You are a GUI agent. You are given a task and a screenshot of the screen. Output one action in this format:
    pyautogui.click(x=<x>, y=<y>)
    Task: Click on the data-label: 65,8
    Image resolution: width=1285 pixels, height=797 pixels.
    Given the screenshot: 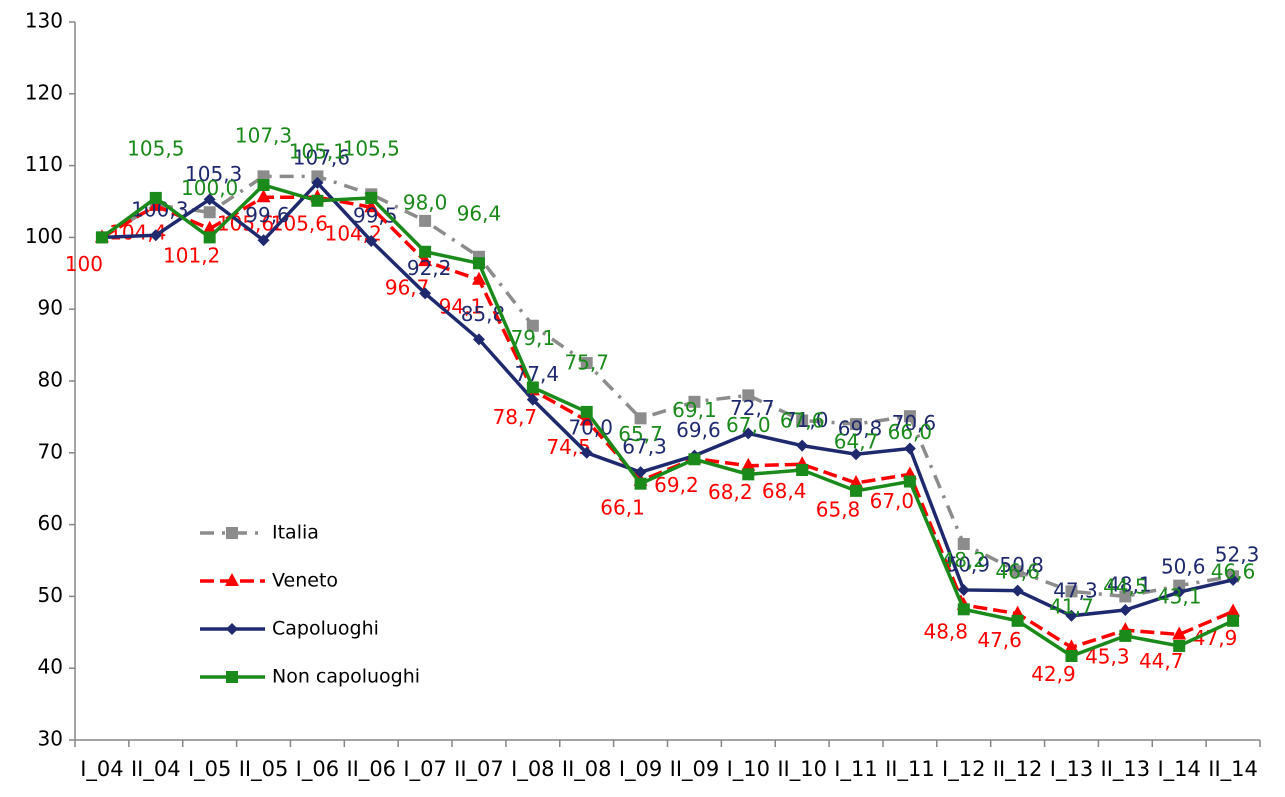 What is the action you would take?
    pyautogui.click(x=838, y=509)
    